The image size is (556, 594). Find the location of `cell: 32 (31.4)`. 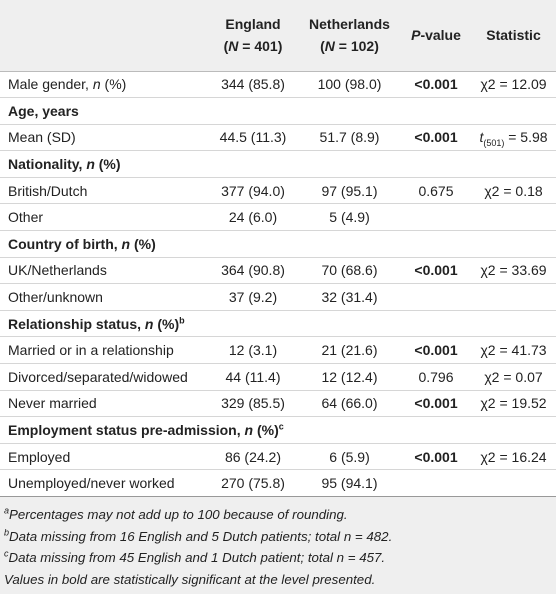

cell: 32 (31.4) is located at coordinates (349, 297).